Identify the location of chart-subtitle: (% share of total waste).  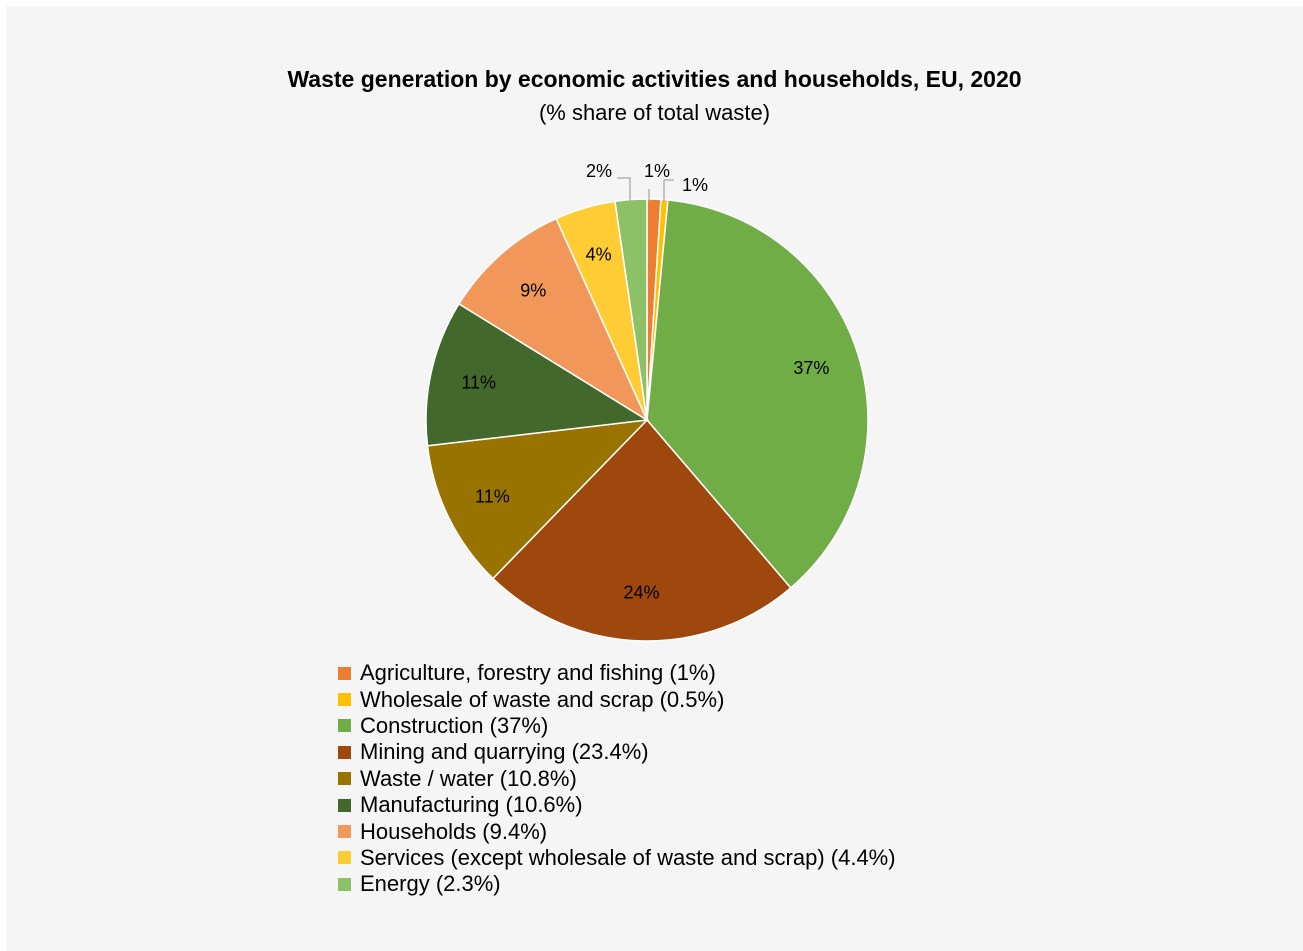
(654, 112).